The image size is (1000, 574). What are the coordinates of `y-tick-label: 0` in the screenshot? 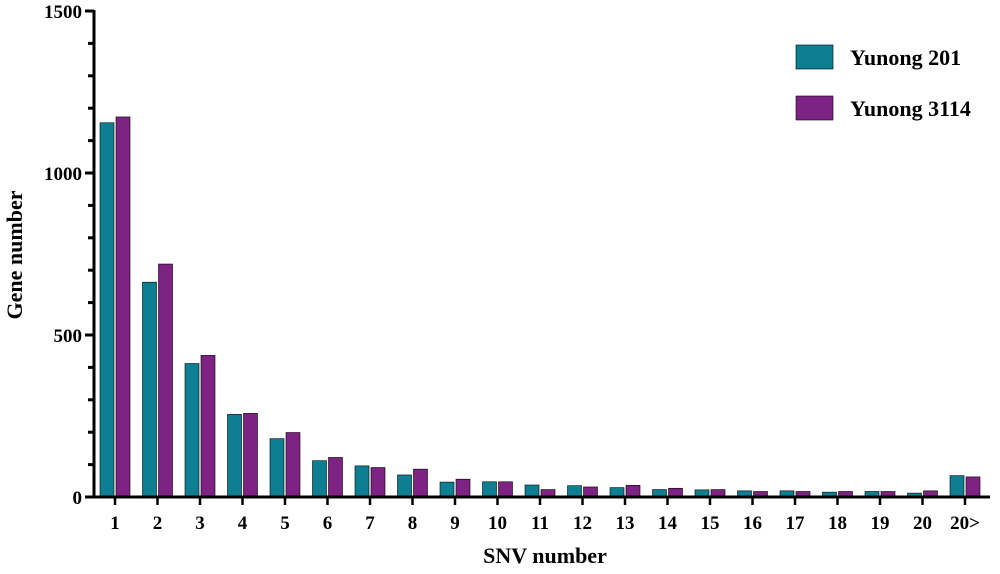 It's located at (78, 498).